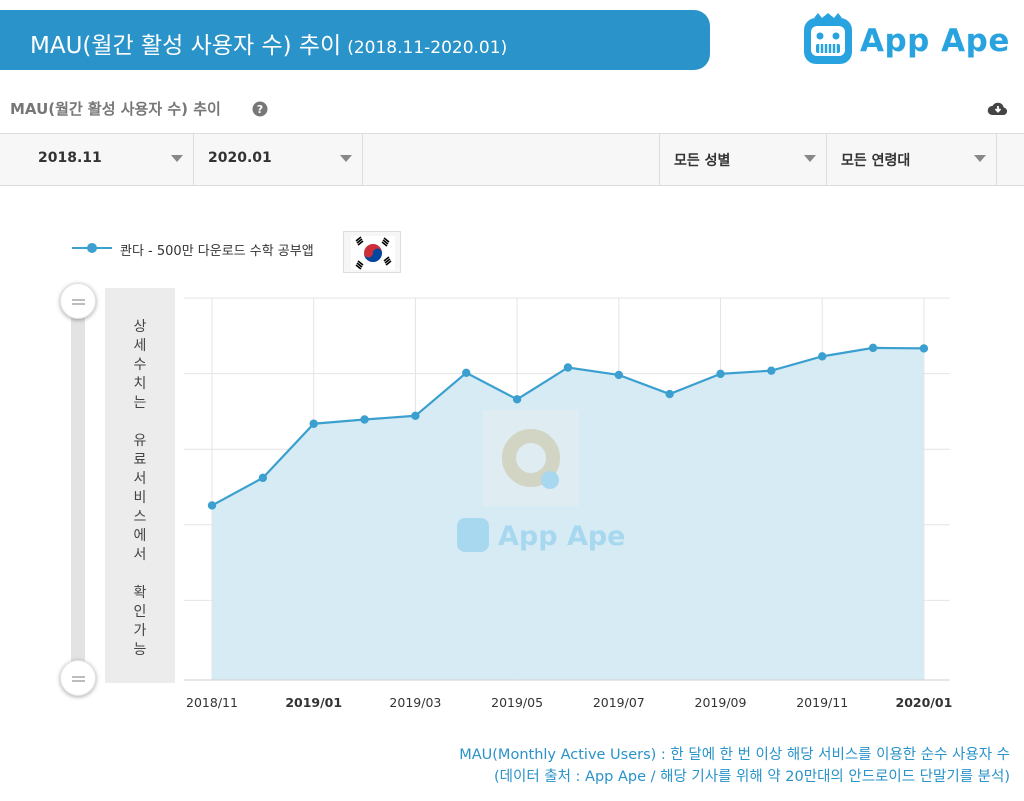  I want to click on watermark: App Ape, so click(541, 481).